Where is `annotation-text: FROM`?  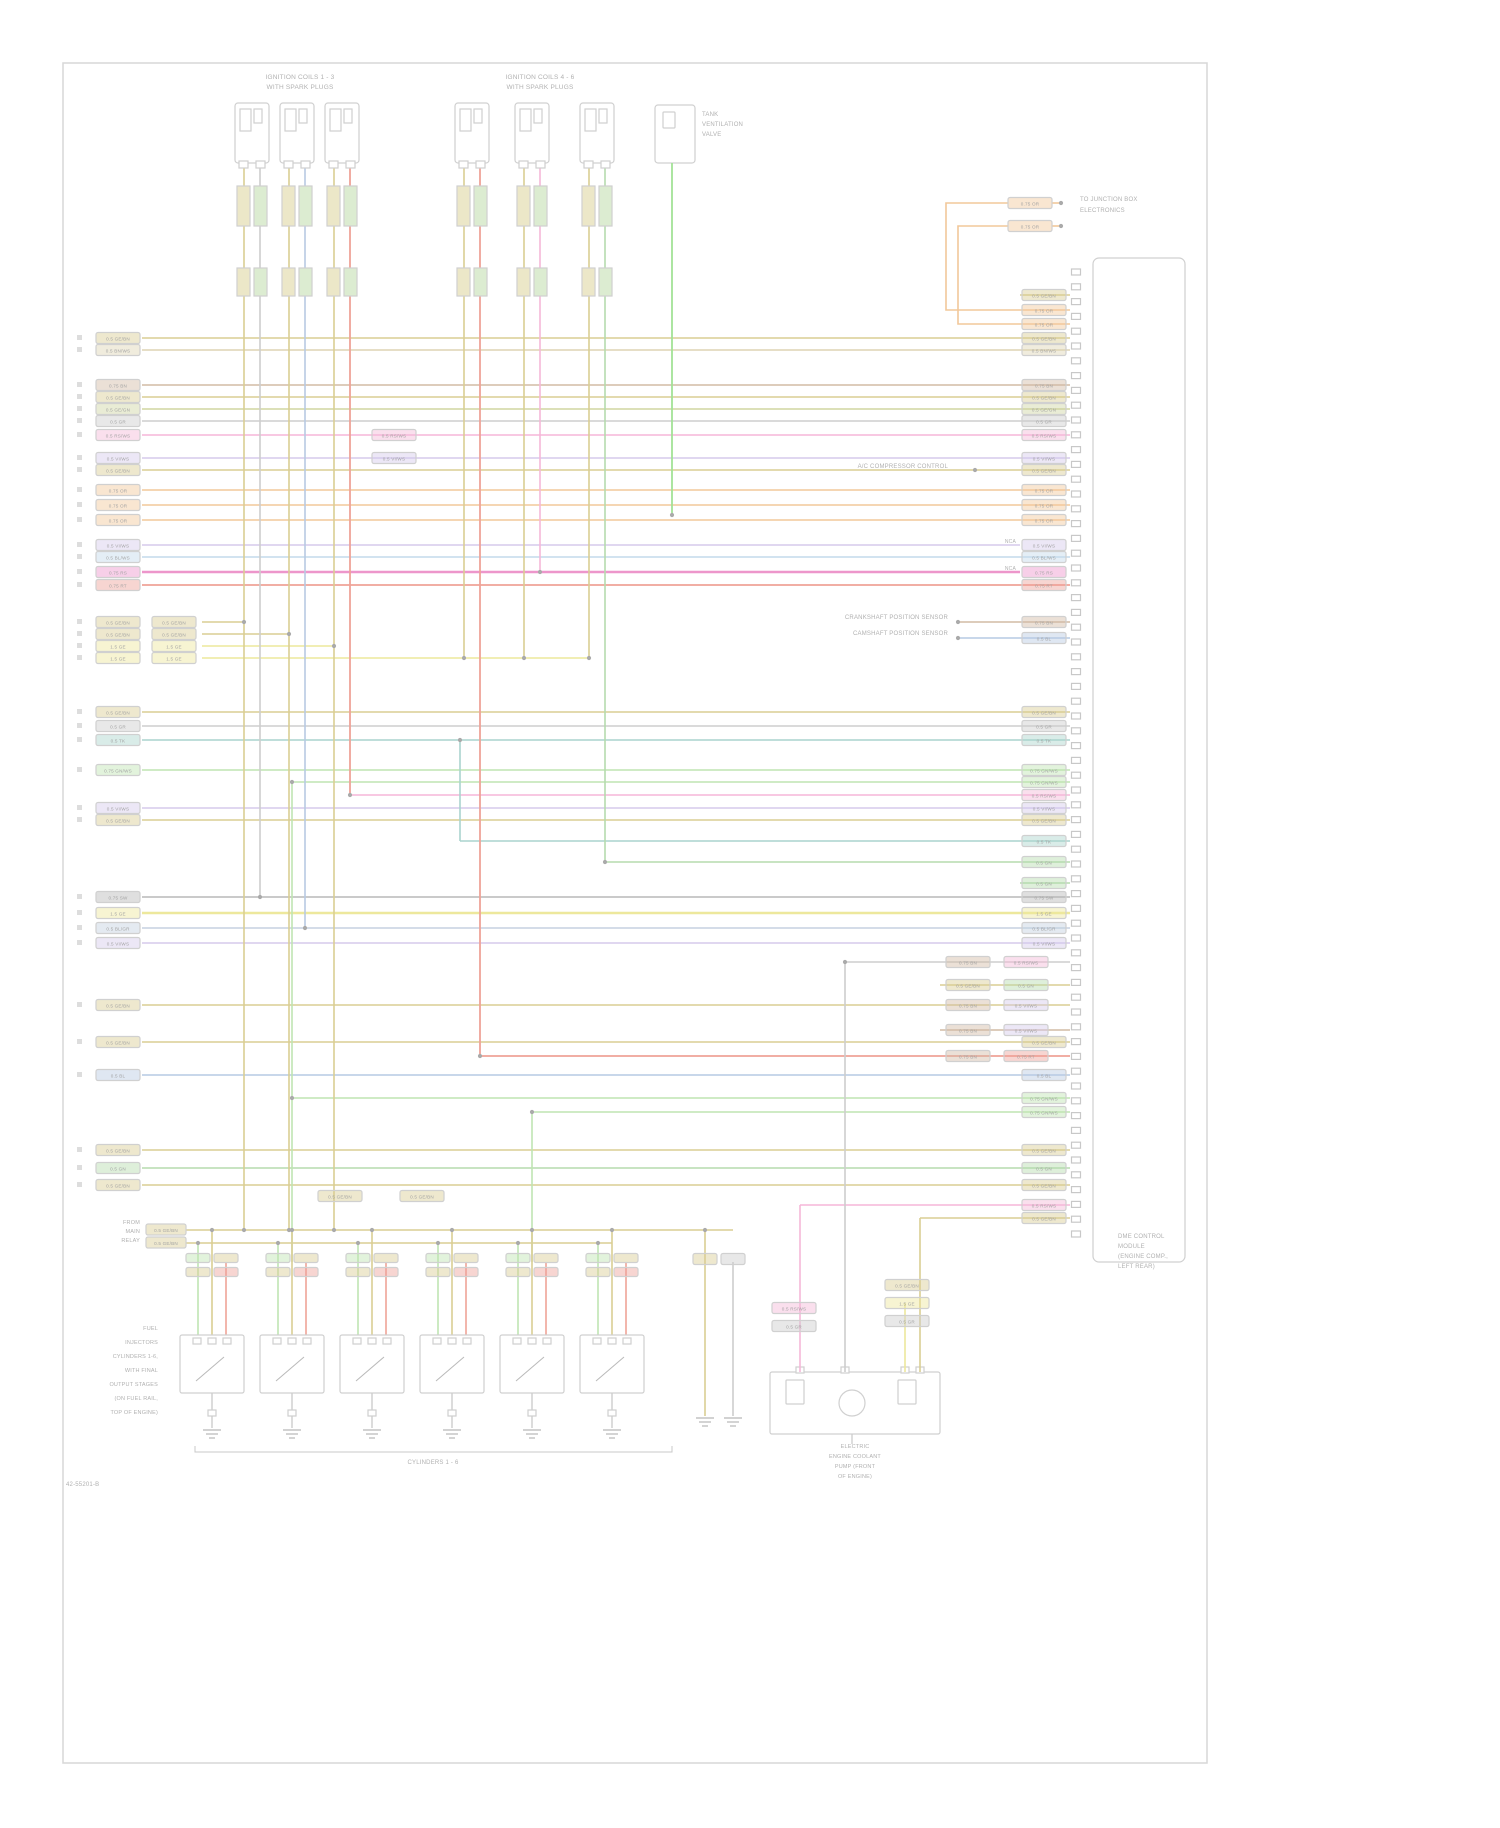
annotation-text: FROM is located at coordinates (131, 1223).